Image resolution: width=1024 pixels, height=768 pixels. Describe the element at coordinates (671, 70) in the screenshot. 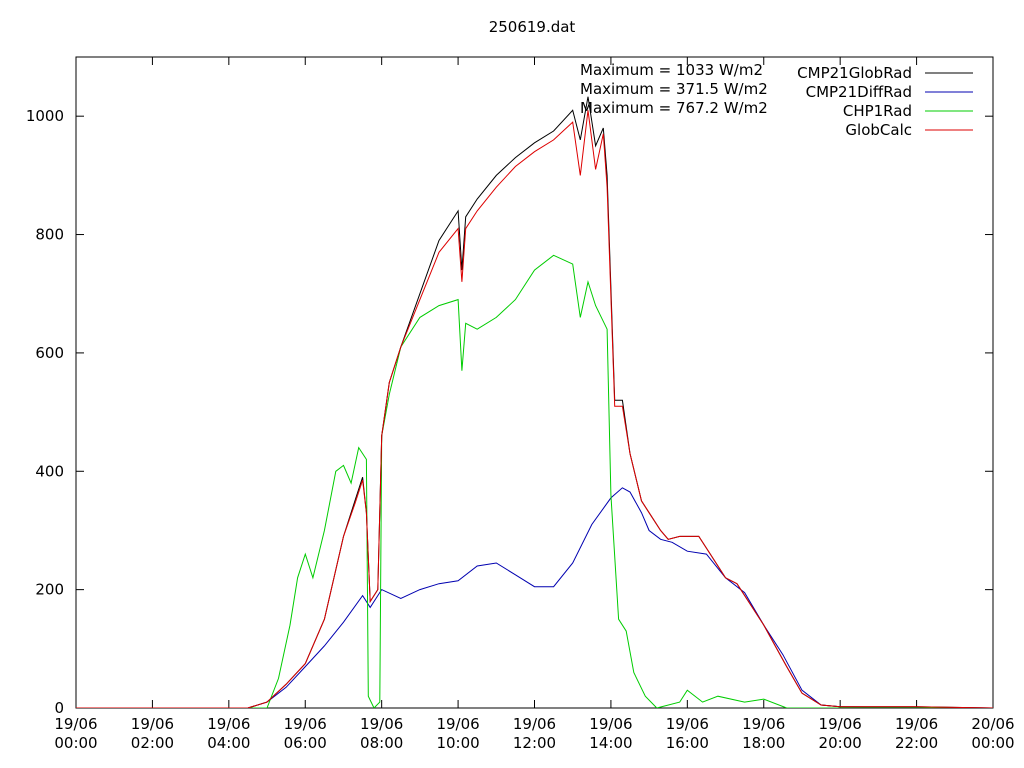

I see `max-annotation: Maximum = 1033 W/m2` at that location.